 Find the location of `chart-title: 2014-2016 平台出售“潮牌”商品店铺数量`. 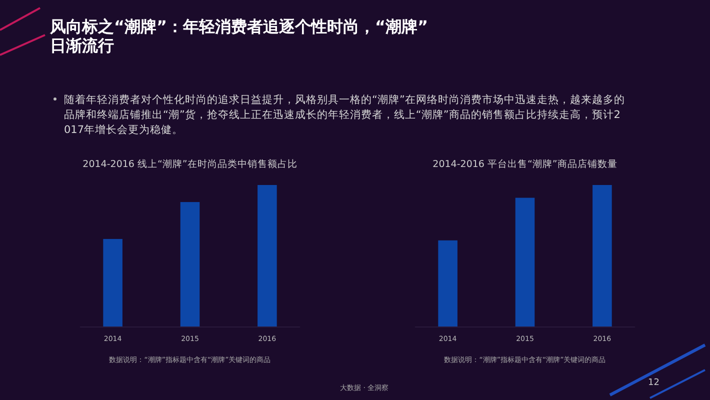

chart-title: 2014-2016 平台出售“潮牌”商品店铺数量 is located at coordinates (525, 164).